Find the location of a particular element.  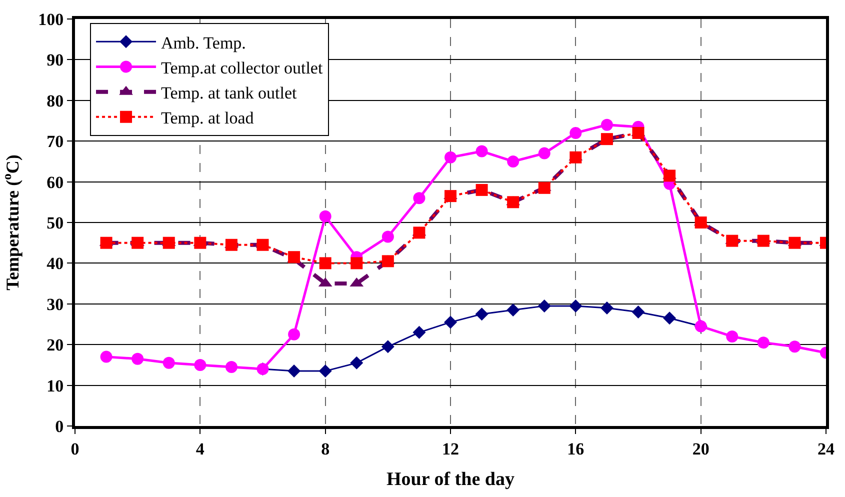

x-tick-label: 8 is located at coordinates (325, 448).